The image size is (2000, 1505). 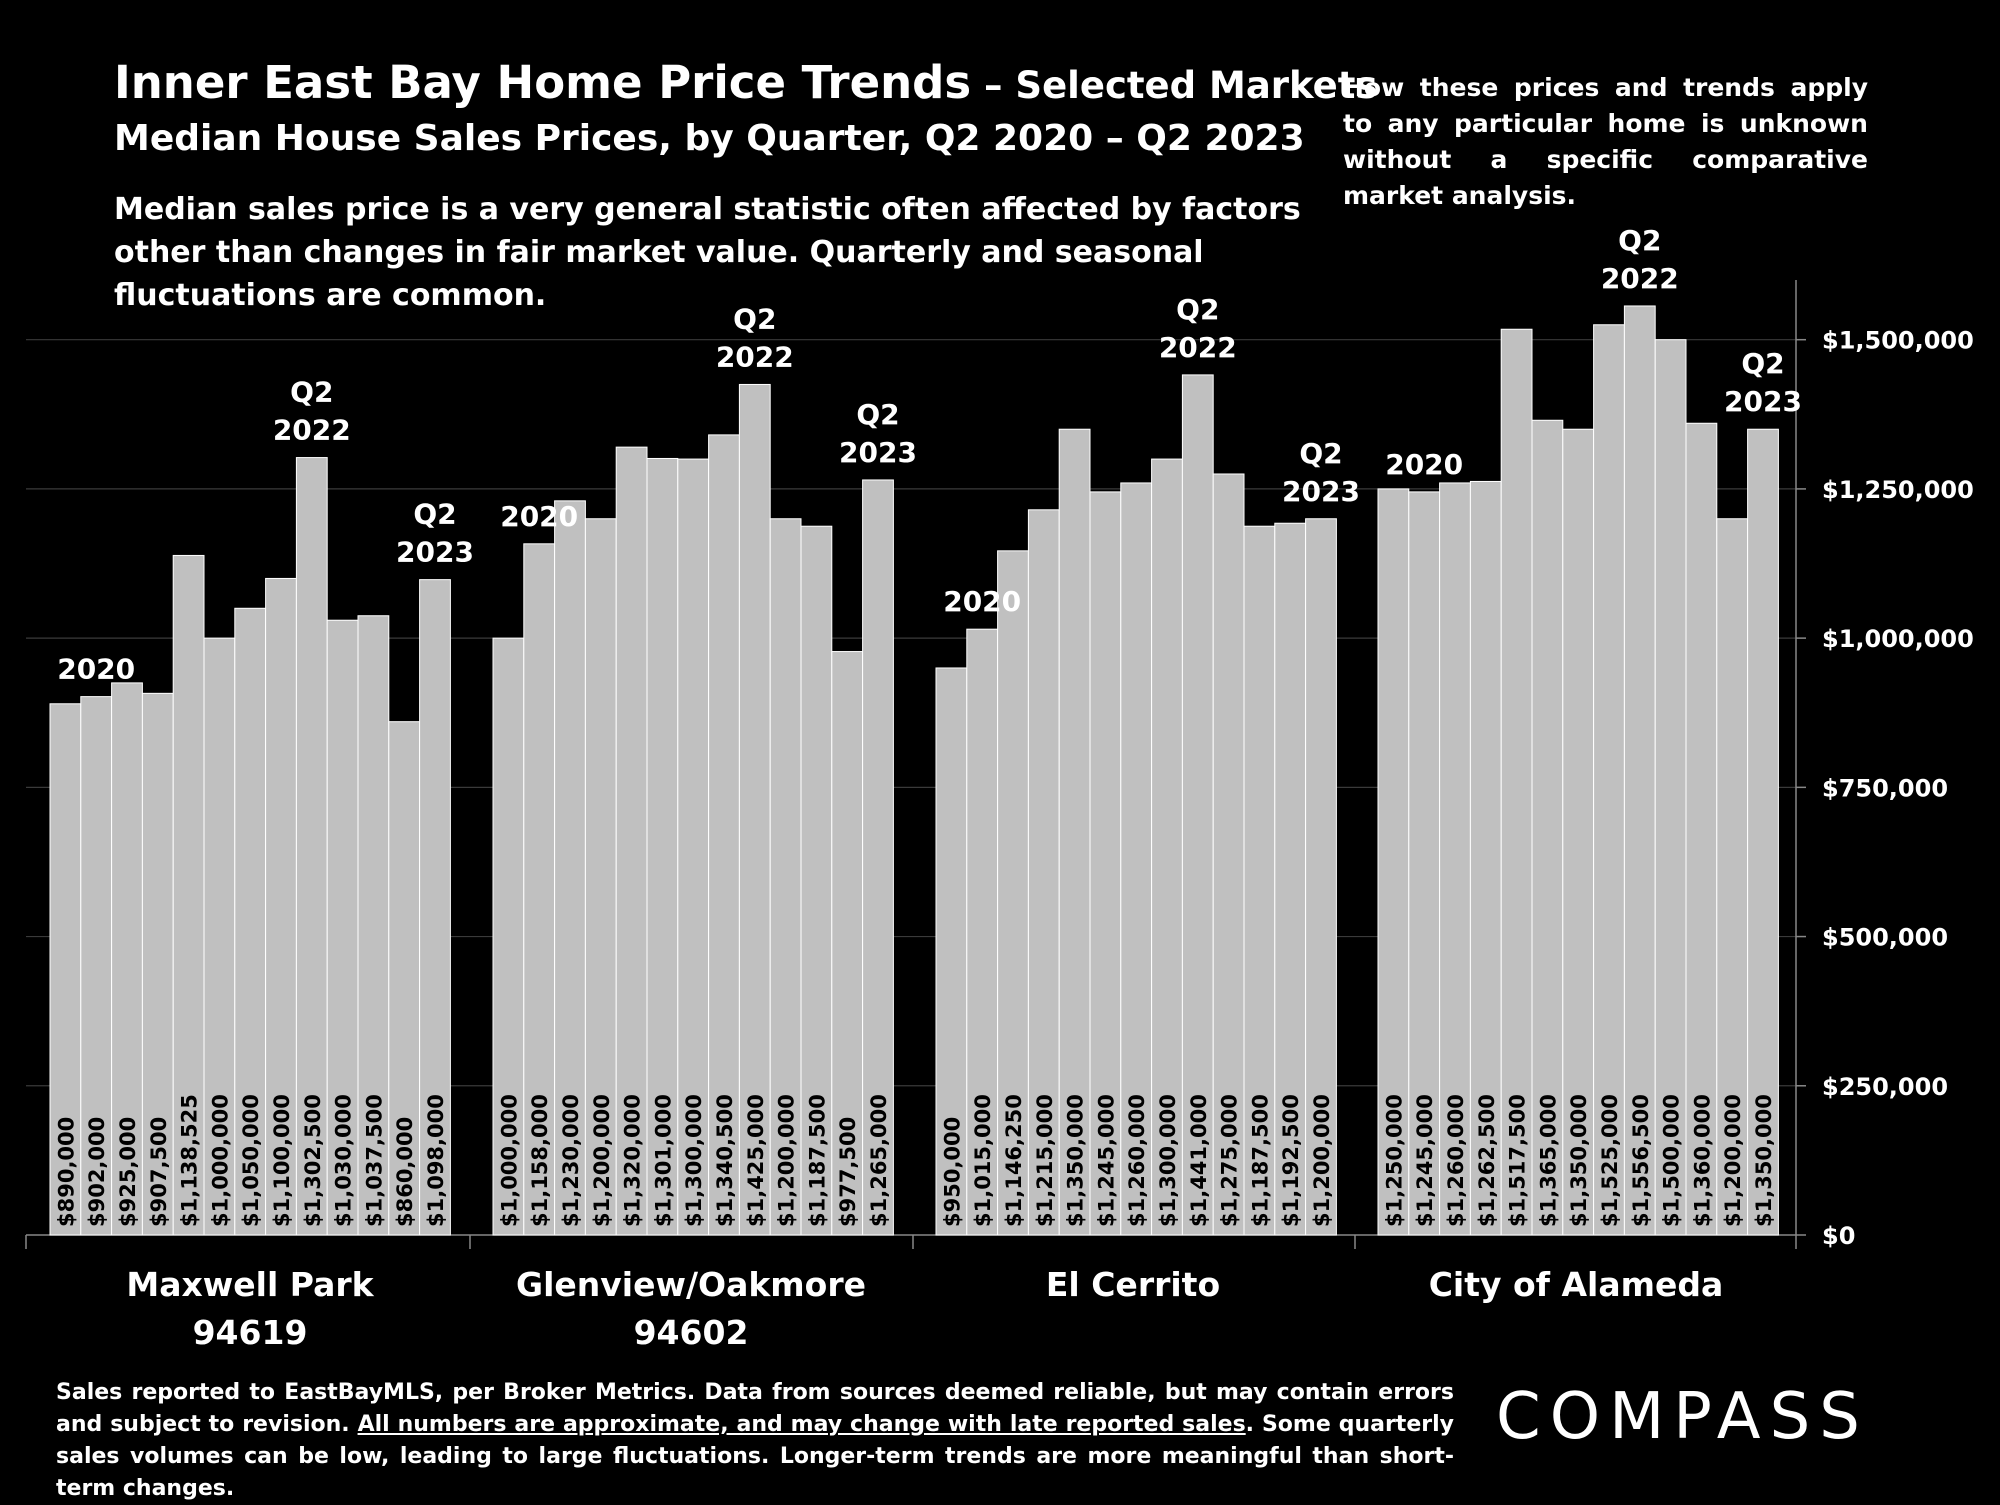 I want to click on bar-value-label: $902,000, so click(x=97, y=1172).